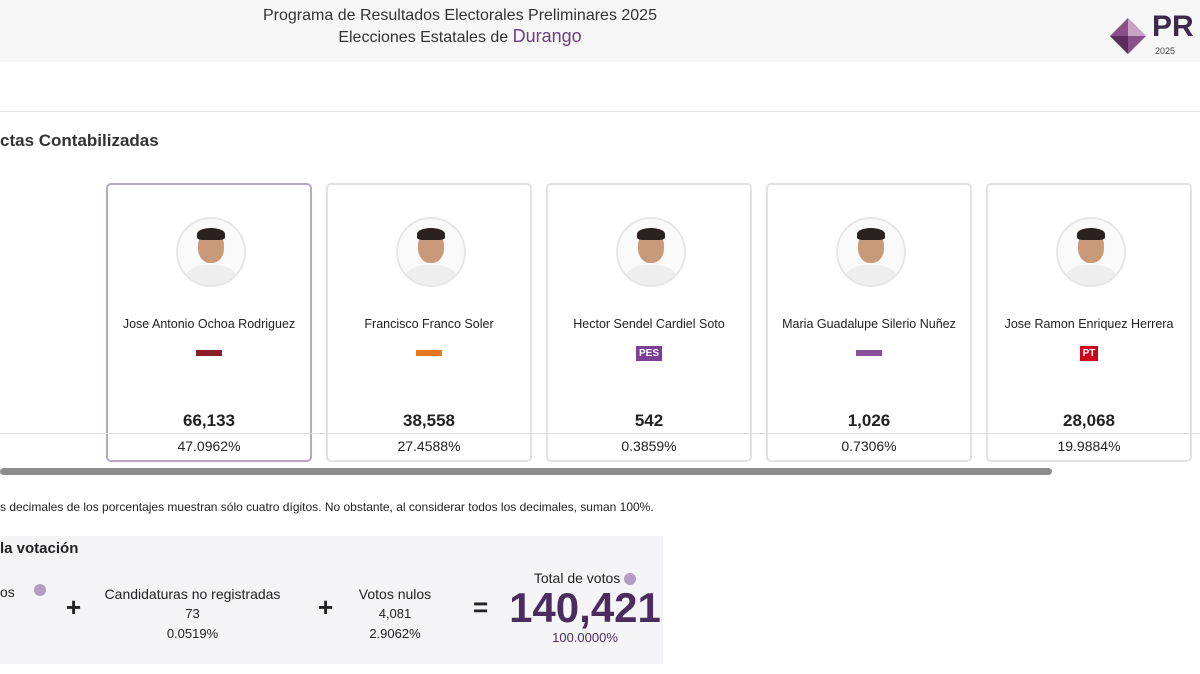  What do you see at coordinates (39, 548) in the screenshot?
I see `summary-title: la votación` at bounding box center [39, 548].